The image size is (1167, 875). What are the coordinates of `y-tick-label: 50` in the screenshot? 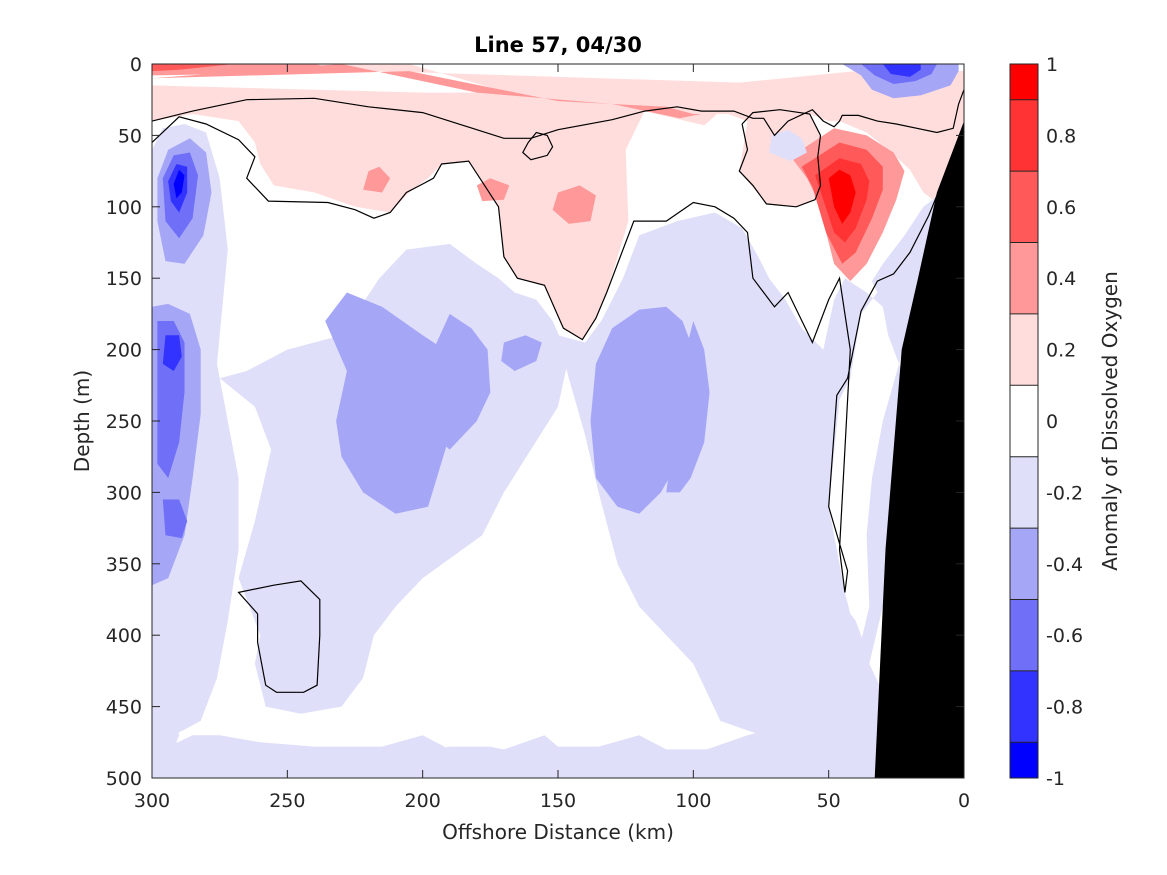 It's located at (130, 136).